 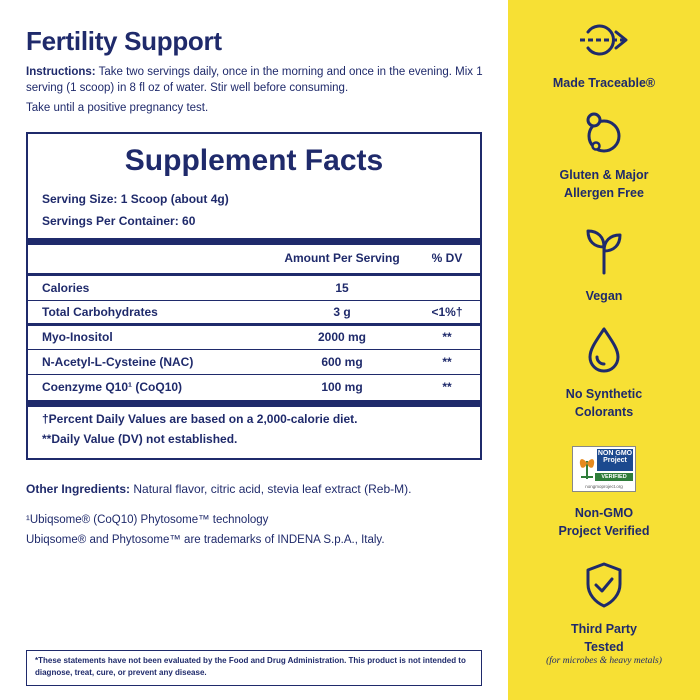 I want to click on row-amount: 2000 mg, so click(x=342, y=337).